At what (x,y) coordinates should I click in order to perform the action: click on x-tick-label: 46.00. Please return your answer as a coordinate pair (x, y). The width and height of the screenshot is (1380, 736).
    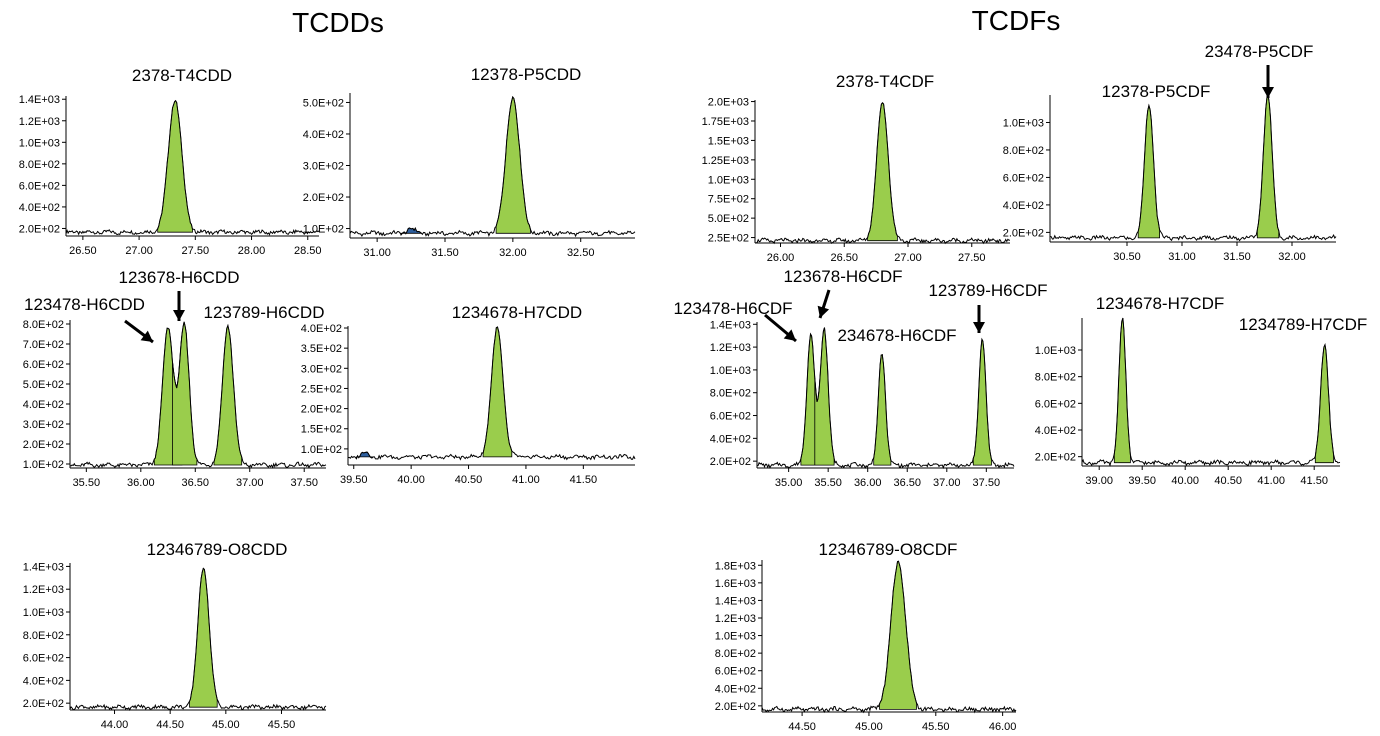
    Looking at the image, I should click on (1003, 727).